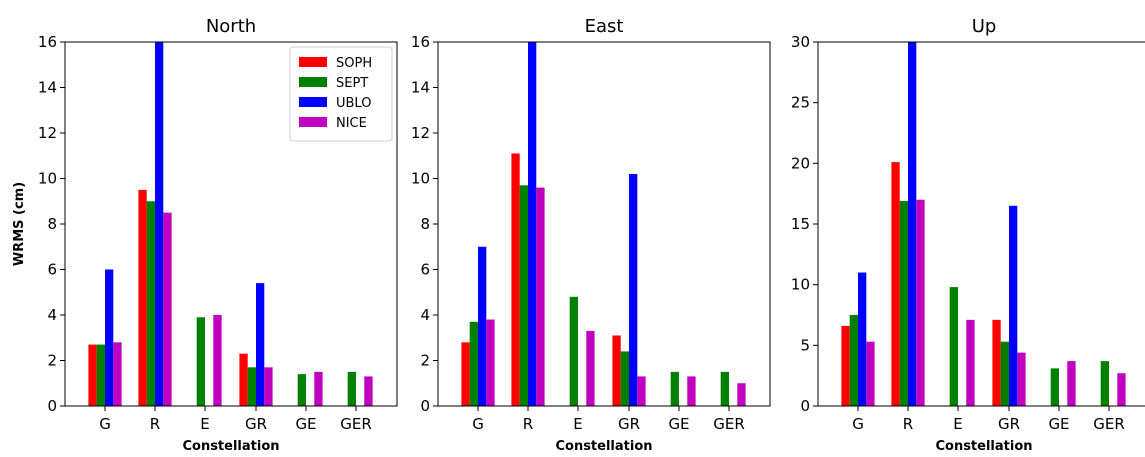 The width and height of the screenshot is (1145, 457). What do you see at coordinates (351, 123) in the screenshot?
I see `legend-label-nice: NICE` at bounding box center [351, 123].